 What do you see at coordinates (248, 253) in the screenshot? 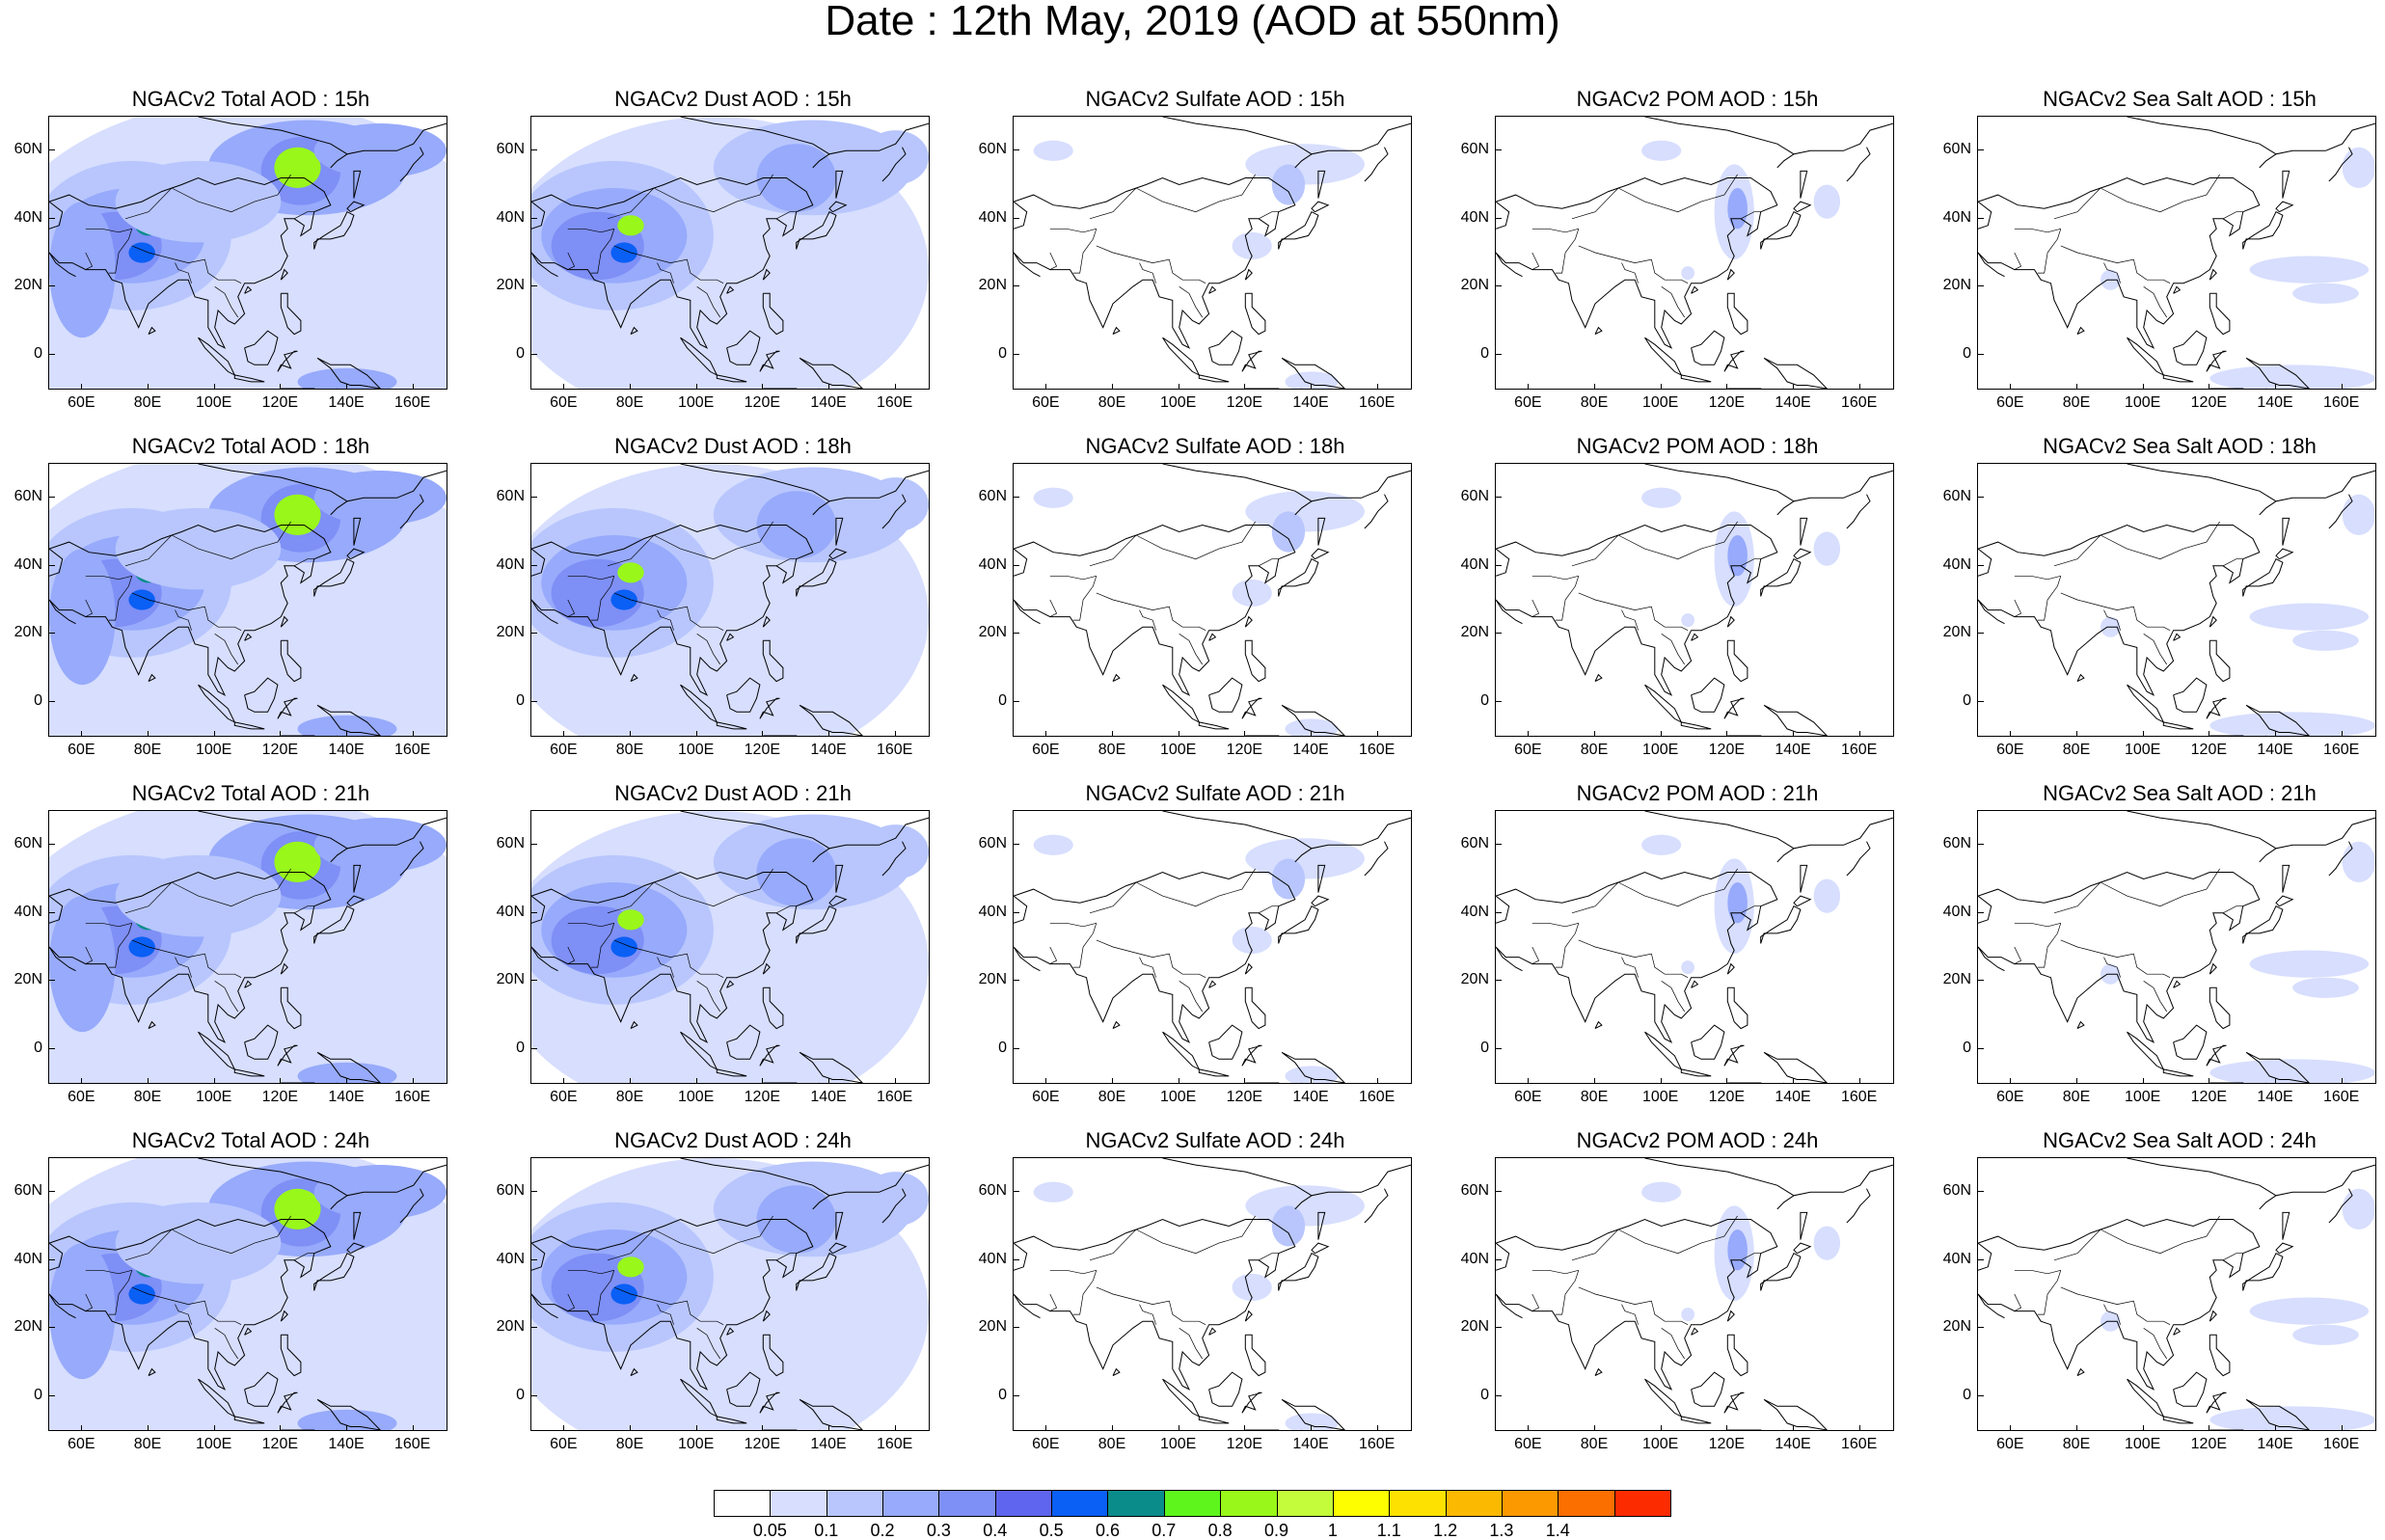
I see `aod-map` at bounding box center [248, 253].